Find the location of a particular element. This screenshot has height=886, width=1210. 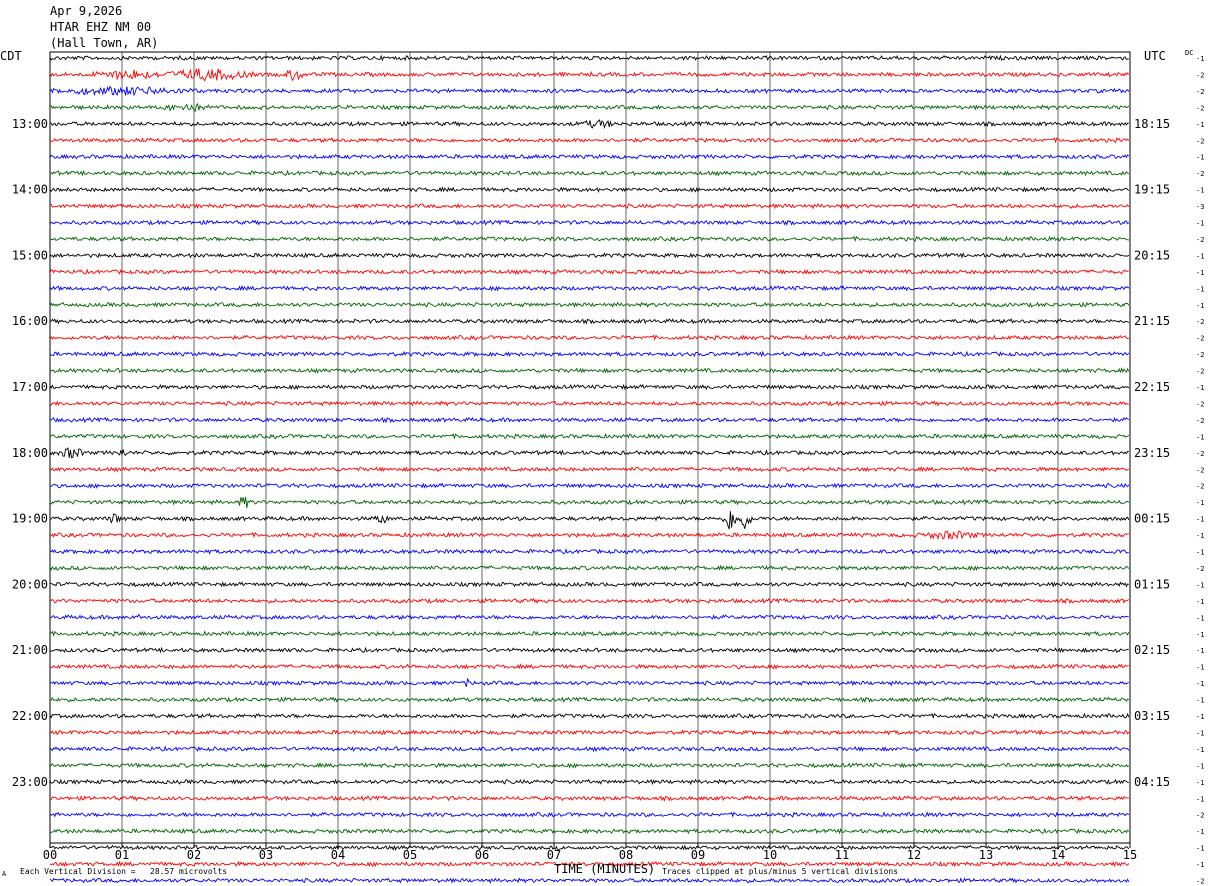

x-tick-label: 02 is located at coordinates (194, 855).